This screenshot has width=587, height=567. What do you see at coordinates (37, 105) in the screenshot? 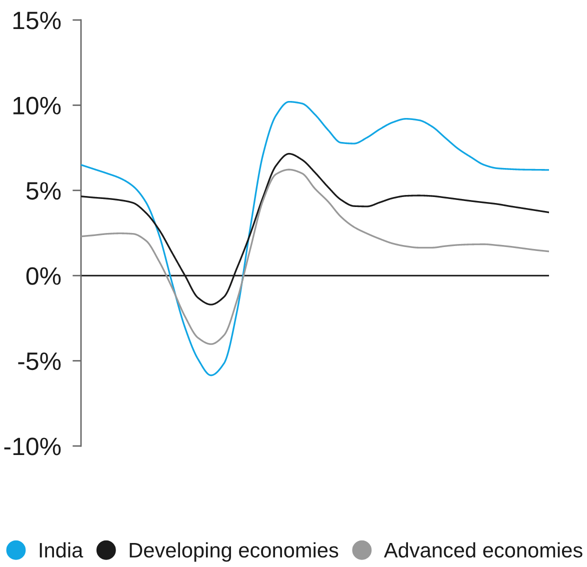
I see `y-tick-label: 10%` at bounding box center [37, 105].